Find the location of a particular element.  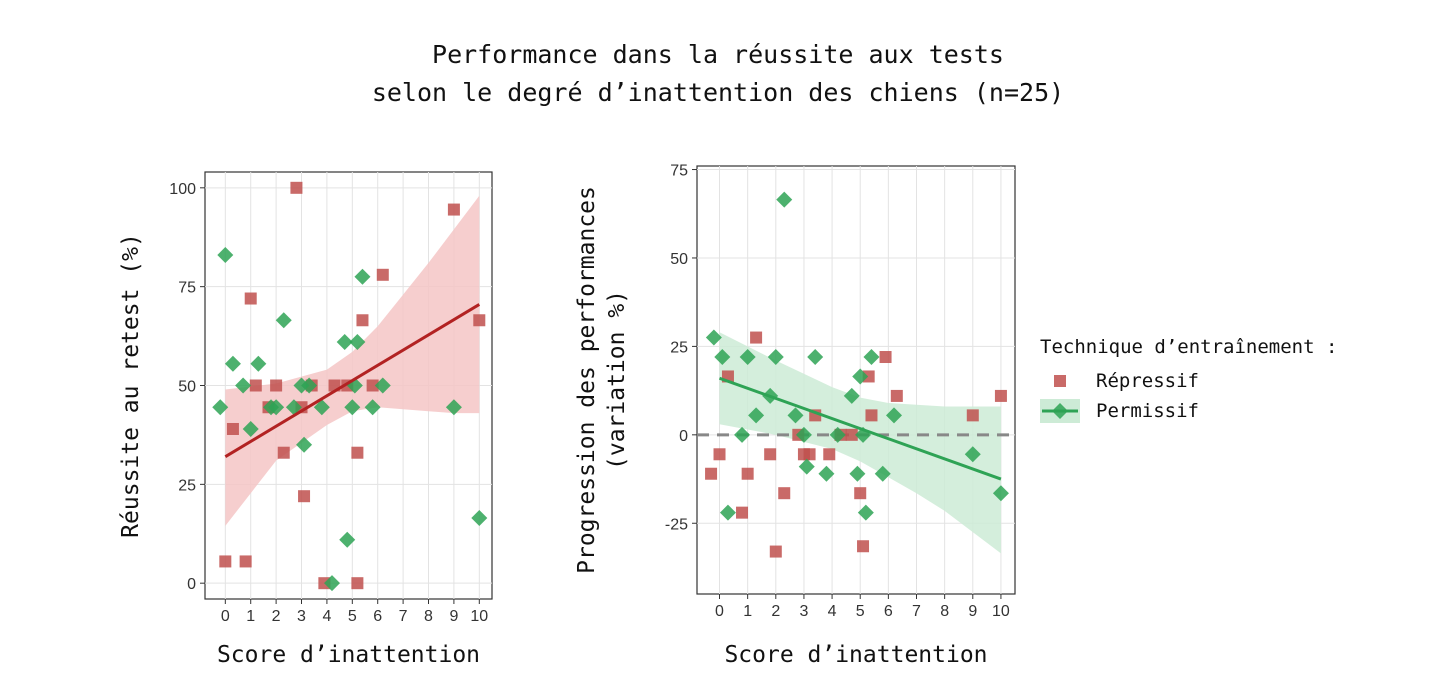

x-tick-label: 0 is located at coordinates (719, 611).